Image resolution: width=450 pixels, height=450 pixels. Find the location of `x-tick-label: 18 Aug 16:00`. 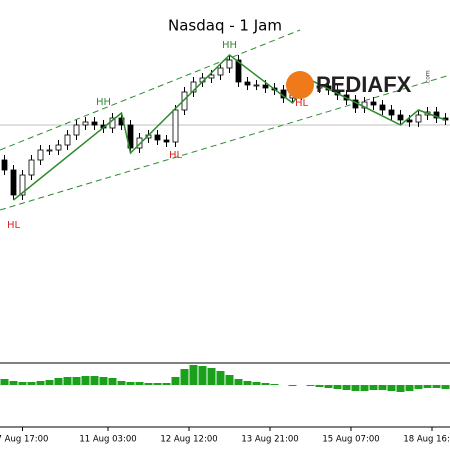

x-tick-label: 18 Aug 16:00 is located at coordinates (426, 440).